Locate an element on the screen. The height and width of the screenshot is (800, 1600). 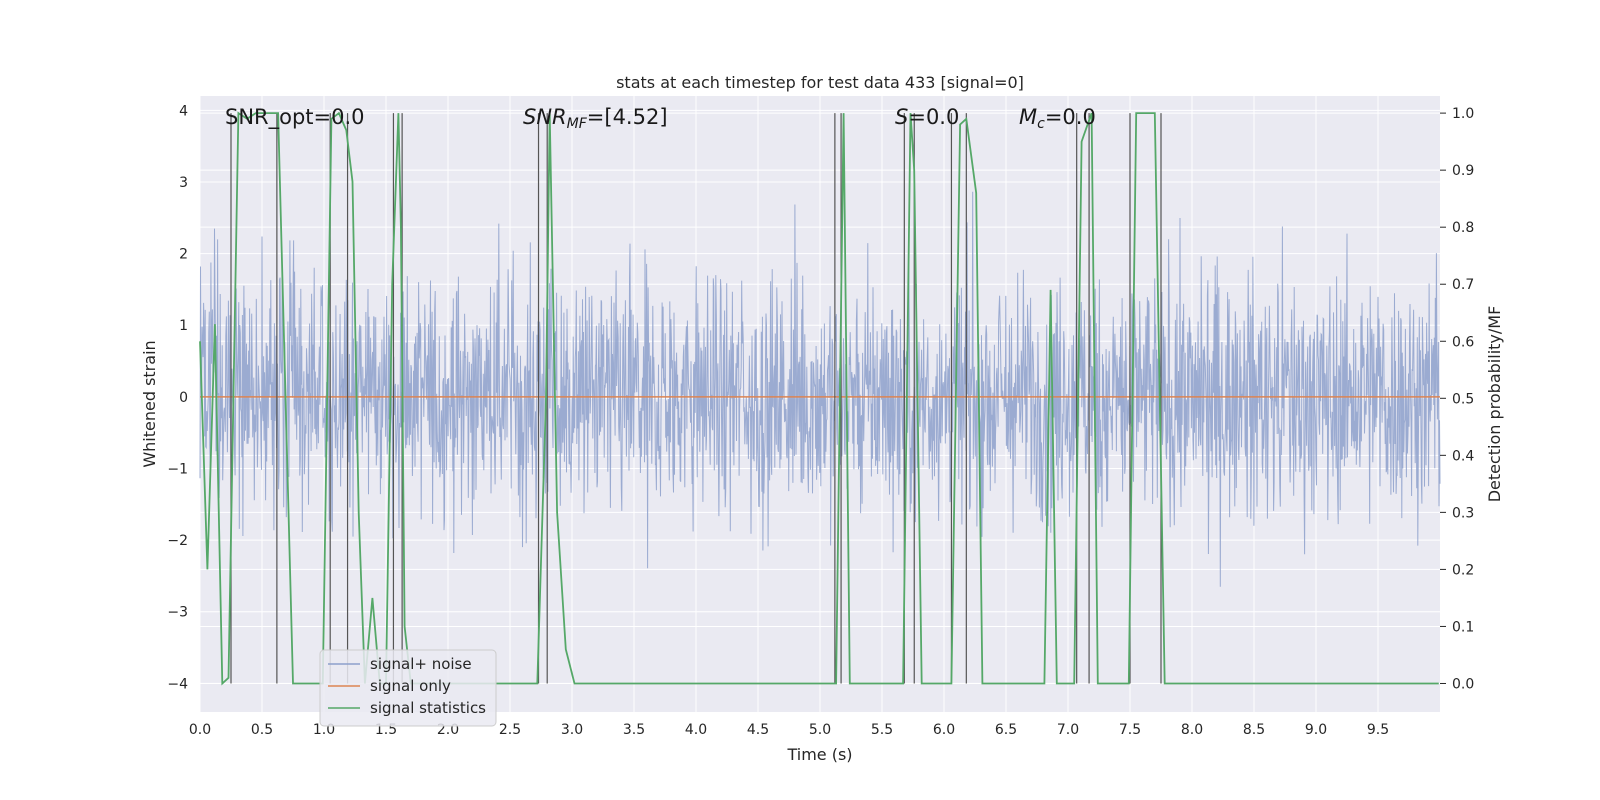
y-tick-label: 2 is located at coordinates (183, 255).